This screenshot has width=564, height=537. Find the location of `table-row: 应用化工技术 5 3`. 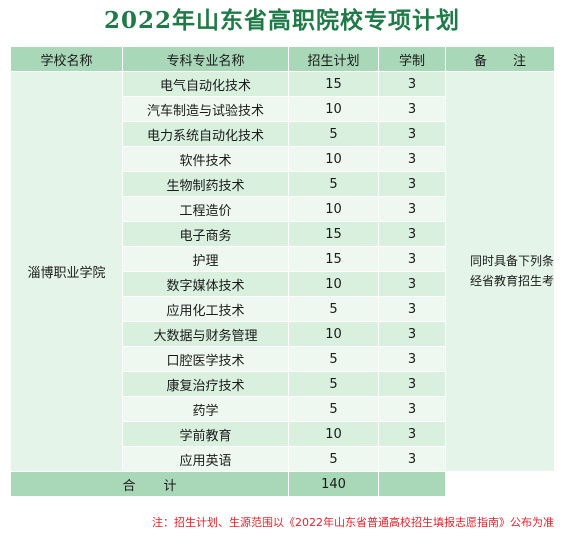

table-row: 应用化工技术 5 3 is located at coordinates (283, 309).